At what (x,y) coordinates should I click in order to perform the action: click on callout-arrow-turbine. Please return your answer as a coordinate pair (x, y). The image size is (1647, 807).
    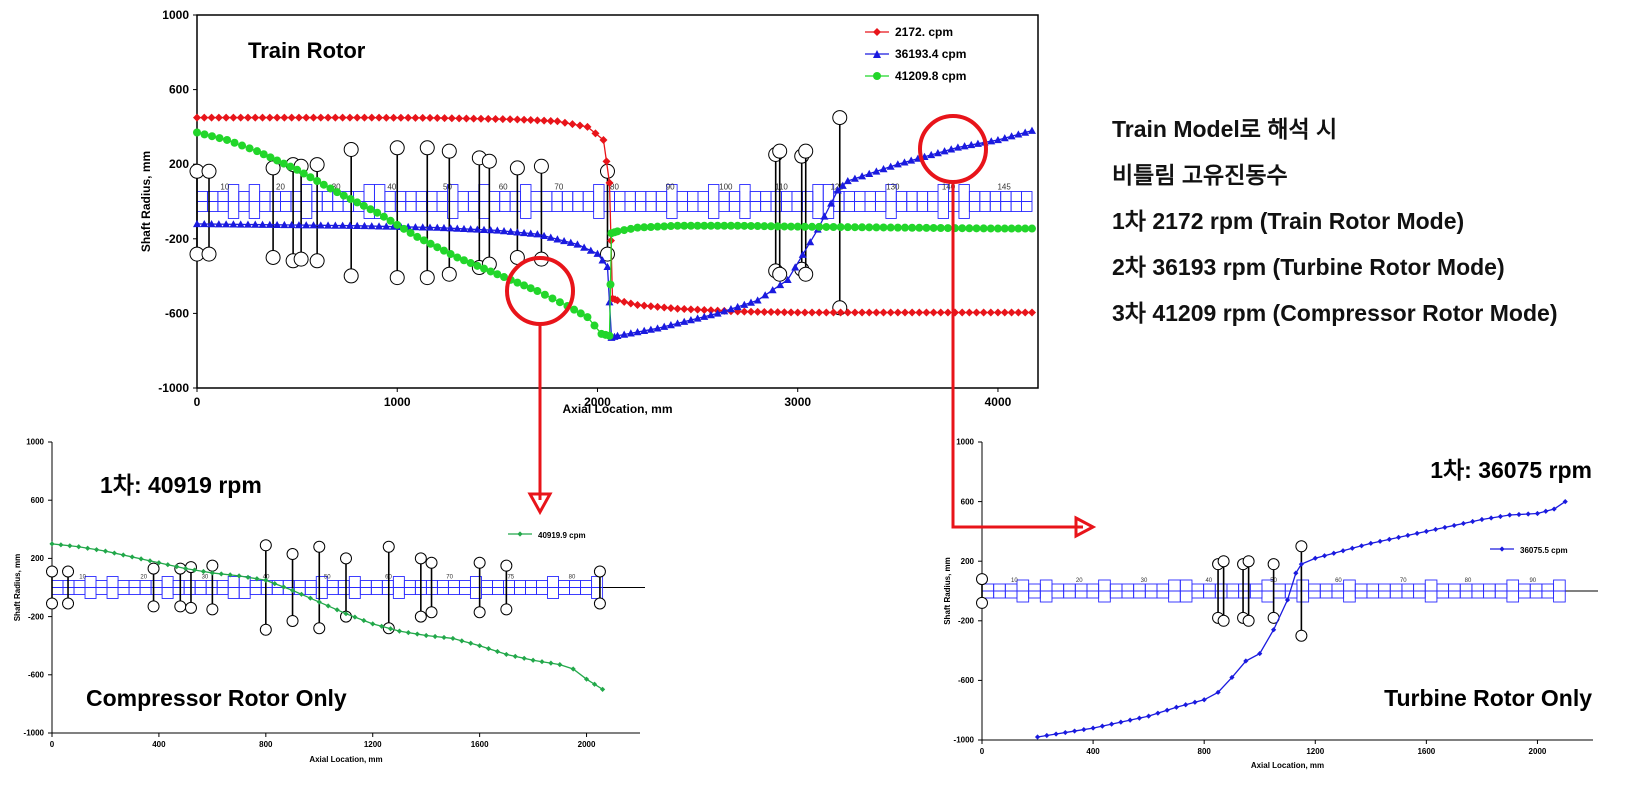
    Looking at the image, I should click on (1017, 355).